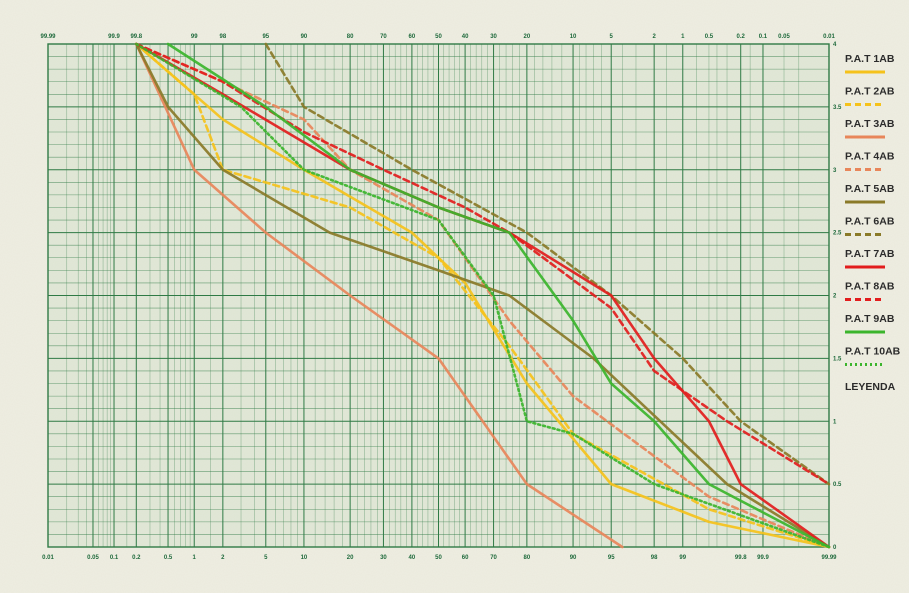 The width and height of the screenshot is (909, 593). Describe the element at coordinates (837, 359) in the screenshot. I see `y-tick-label: 1.5` at that location.